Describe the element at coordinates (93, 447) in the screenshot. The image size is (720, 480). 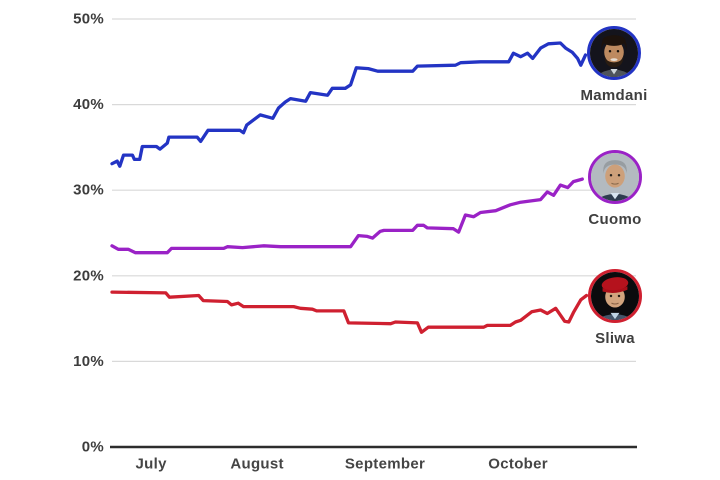
I see `y-tick-label-0: 0%` at that location.